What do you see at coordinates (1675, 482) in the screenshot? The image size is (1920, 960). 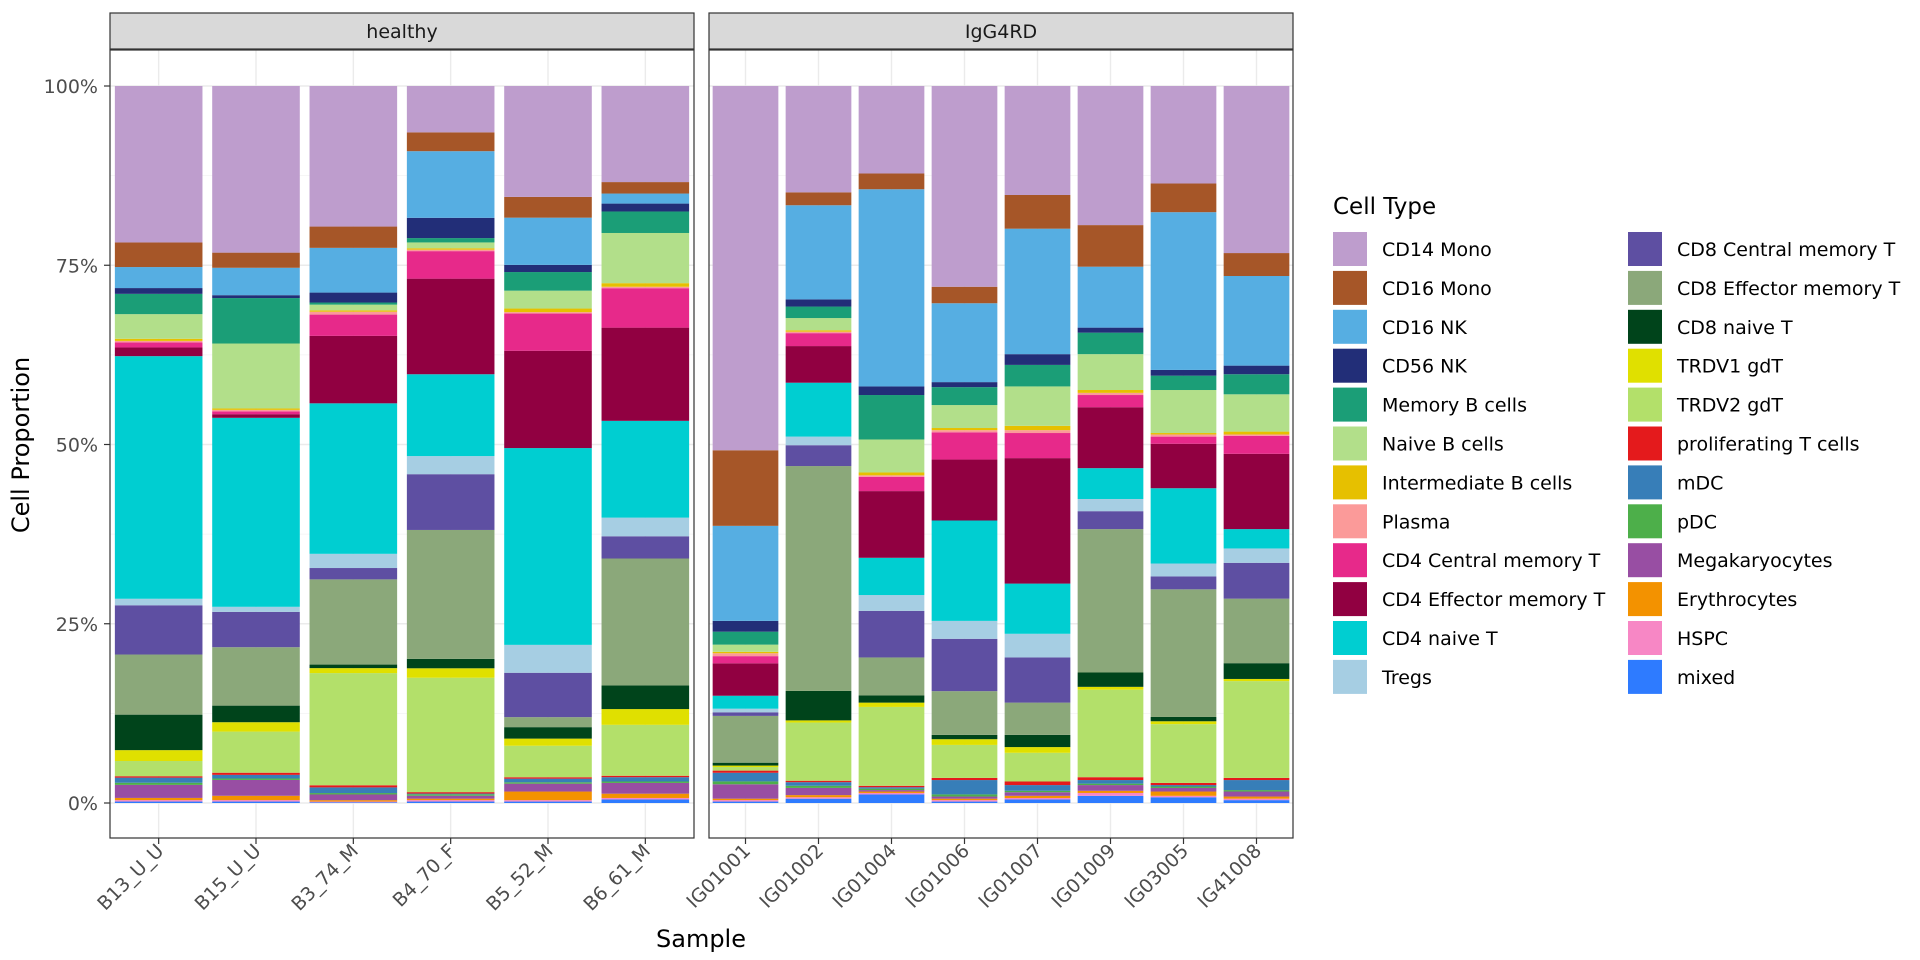 I see `legend-item: mDC` at bounding box center [1675, 482].